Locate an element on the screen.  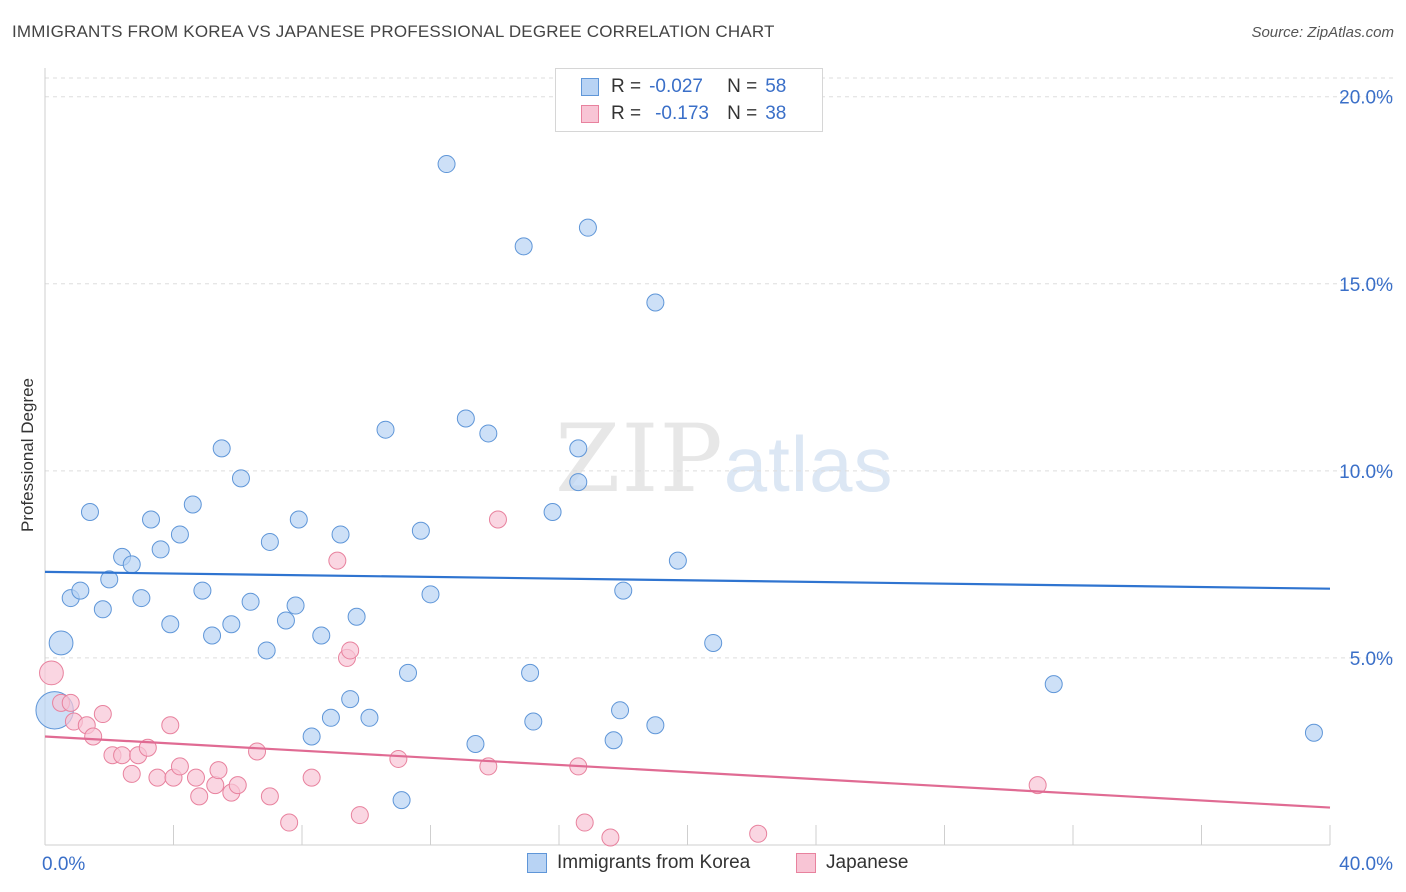
y-tick-label: 15.0% is located at coordinates (1366, 285).